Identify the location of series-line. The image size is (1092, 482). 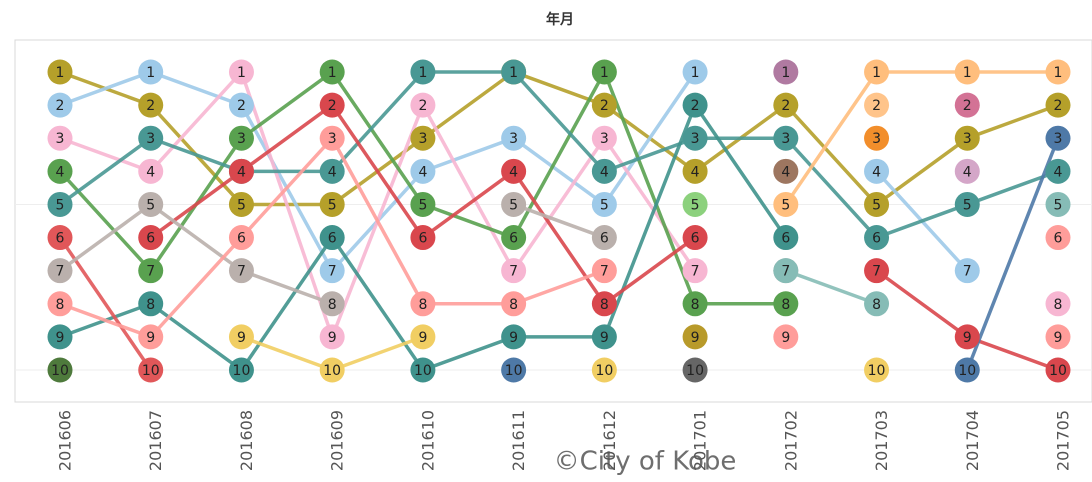
(1012, 254).